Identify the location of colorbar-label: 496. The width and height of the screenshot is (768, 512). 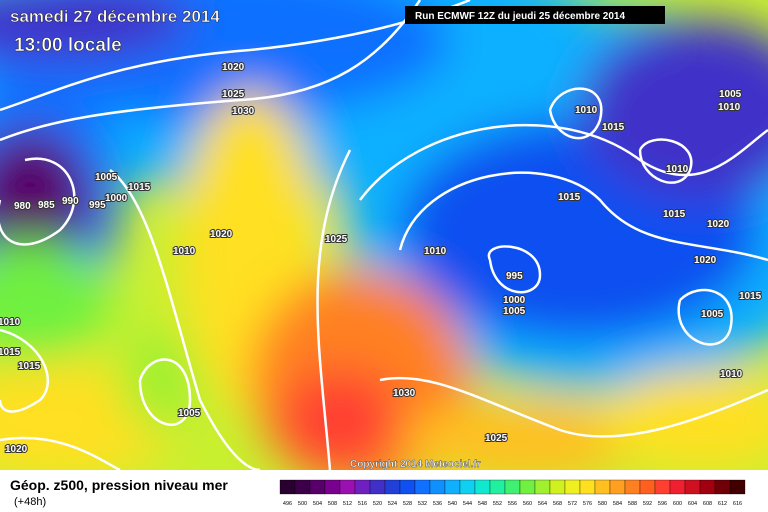
(287, 504).